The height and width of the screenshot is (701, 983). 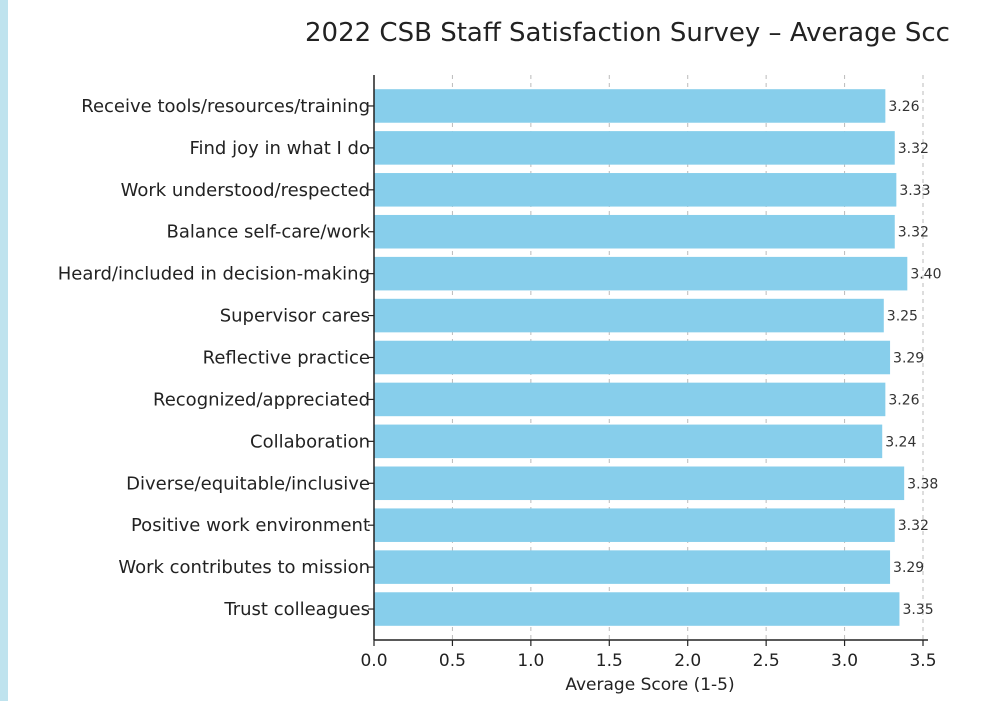 What do you see at coordinates (279, 148) in the screenshot?
I see `y-tick-label: Find joy in what I do` at bounding box center [279, 148].